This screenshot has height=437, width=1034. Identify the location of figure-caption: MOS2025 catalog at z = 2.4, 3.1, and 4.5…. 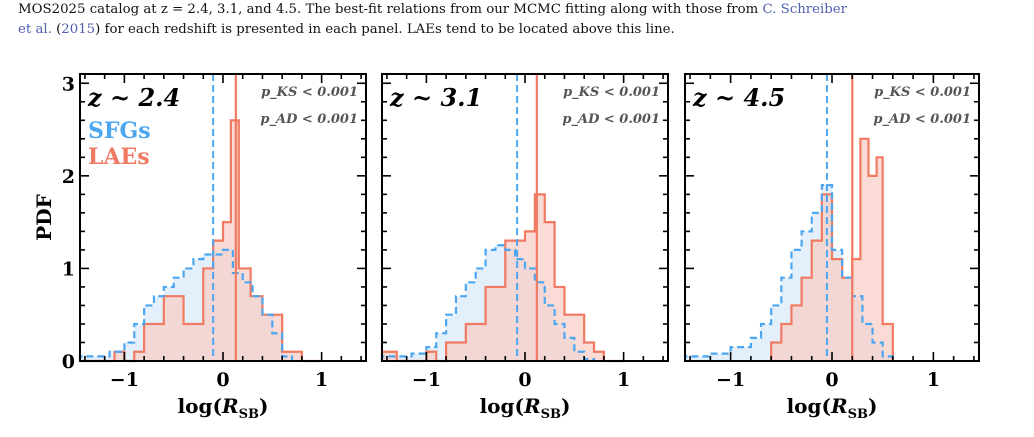
(518, 20).